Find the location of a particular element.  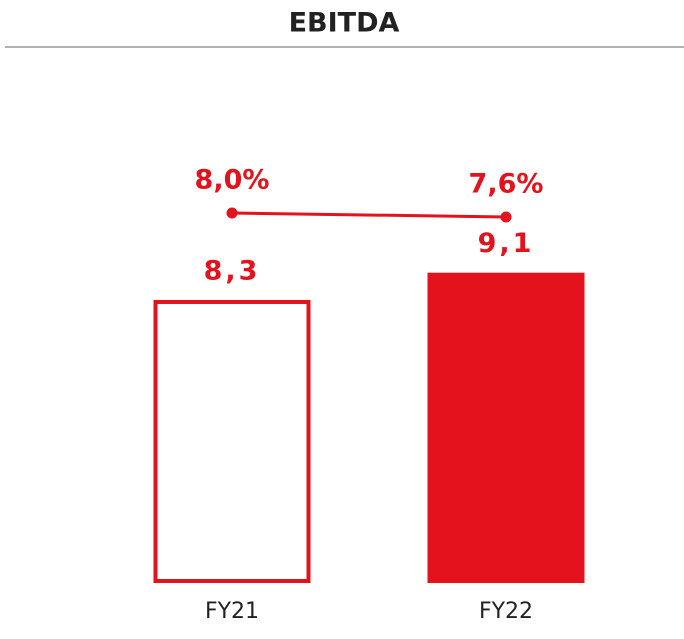

margin-value-label: 7,6% is located at coordinates (506, 184).